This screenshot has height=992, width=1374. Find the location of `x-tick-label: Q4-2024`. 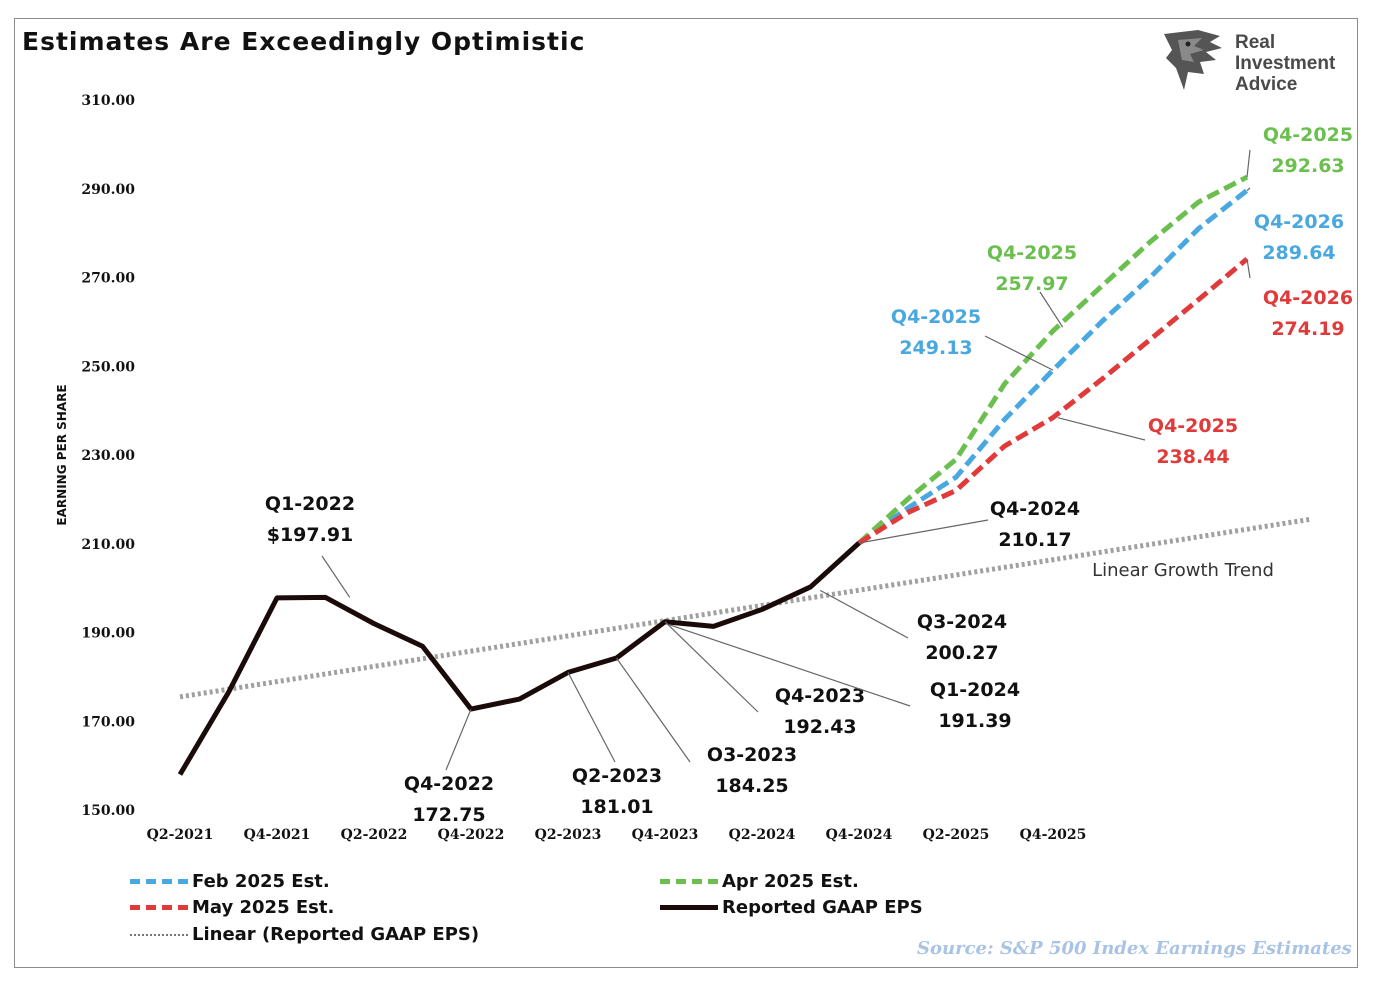

x-tick-label: Q4-2024 is located at coordinates (859, 835).